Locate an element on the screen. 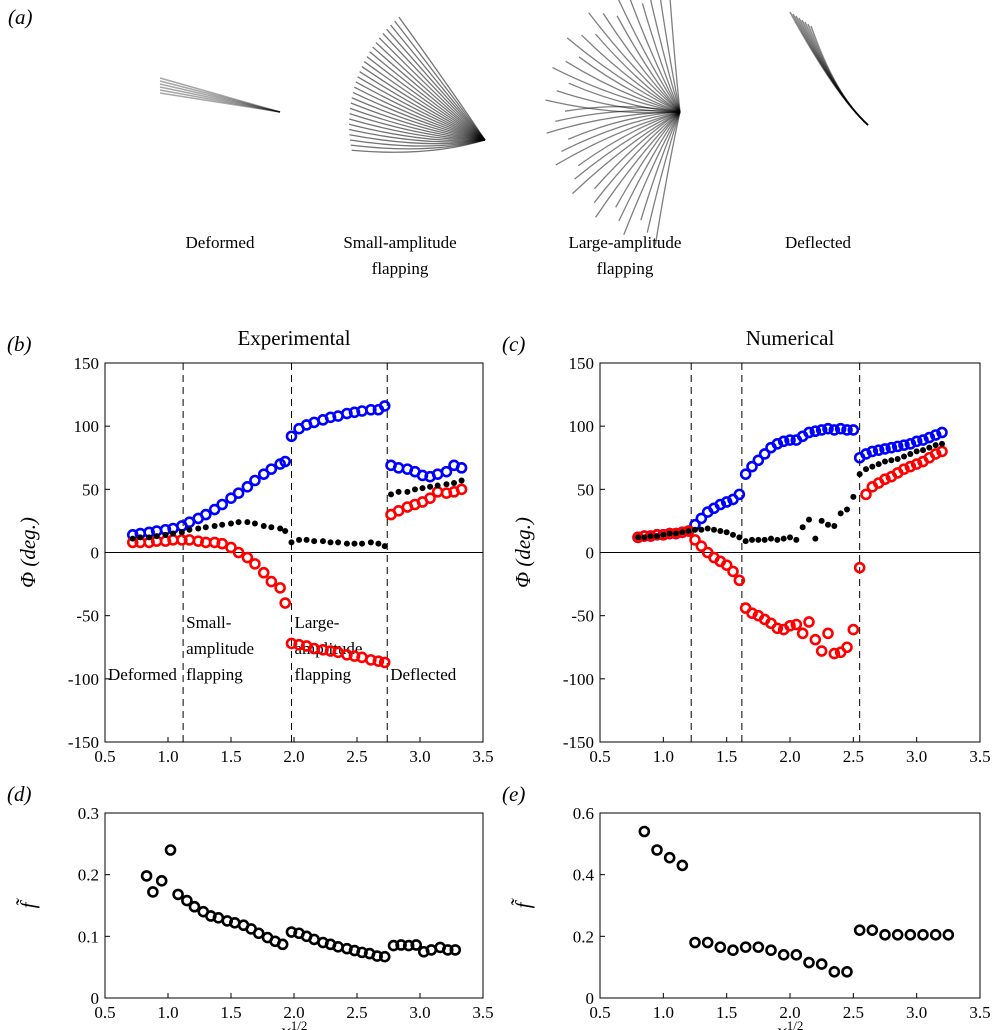  plot-frame is located at coordinates (790, 905).